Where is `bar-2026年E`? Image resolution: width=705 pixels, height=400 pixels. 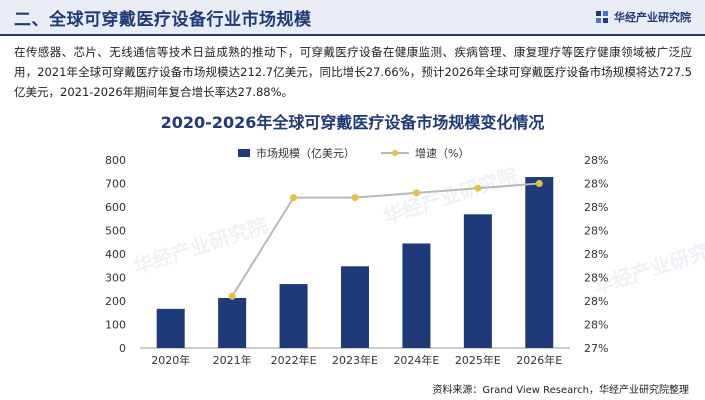 bar-2026年E is located at coordinates (539, 262).